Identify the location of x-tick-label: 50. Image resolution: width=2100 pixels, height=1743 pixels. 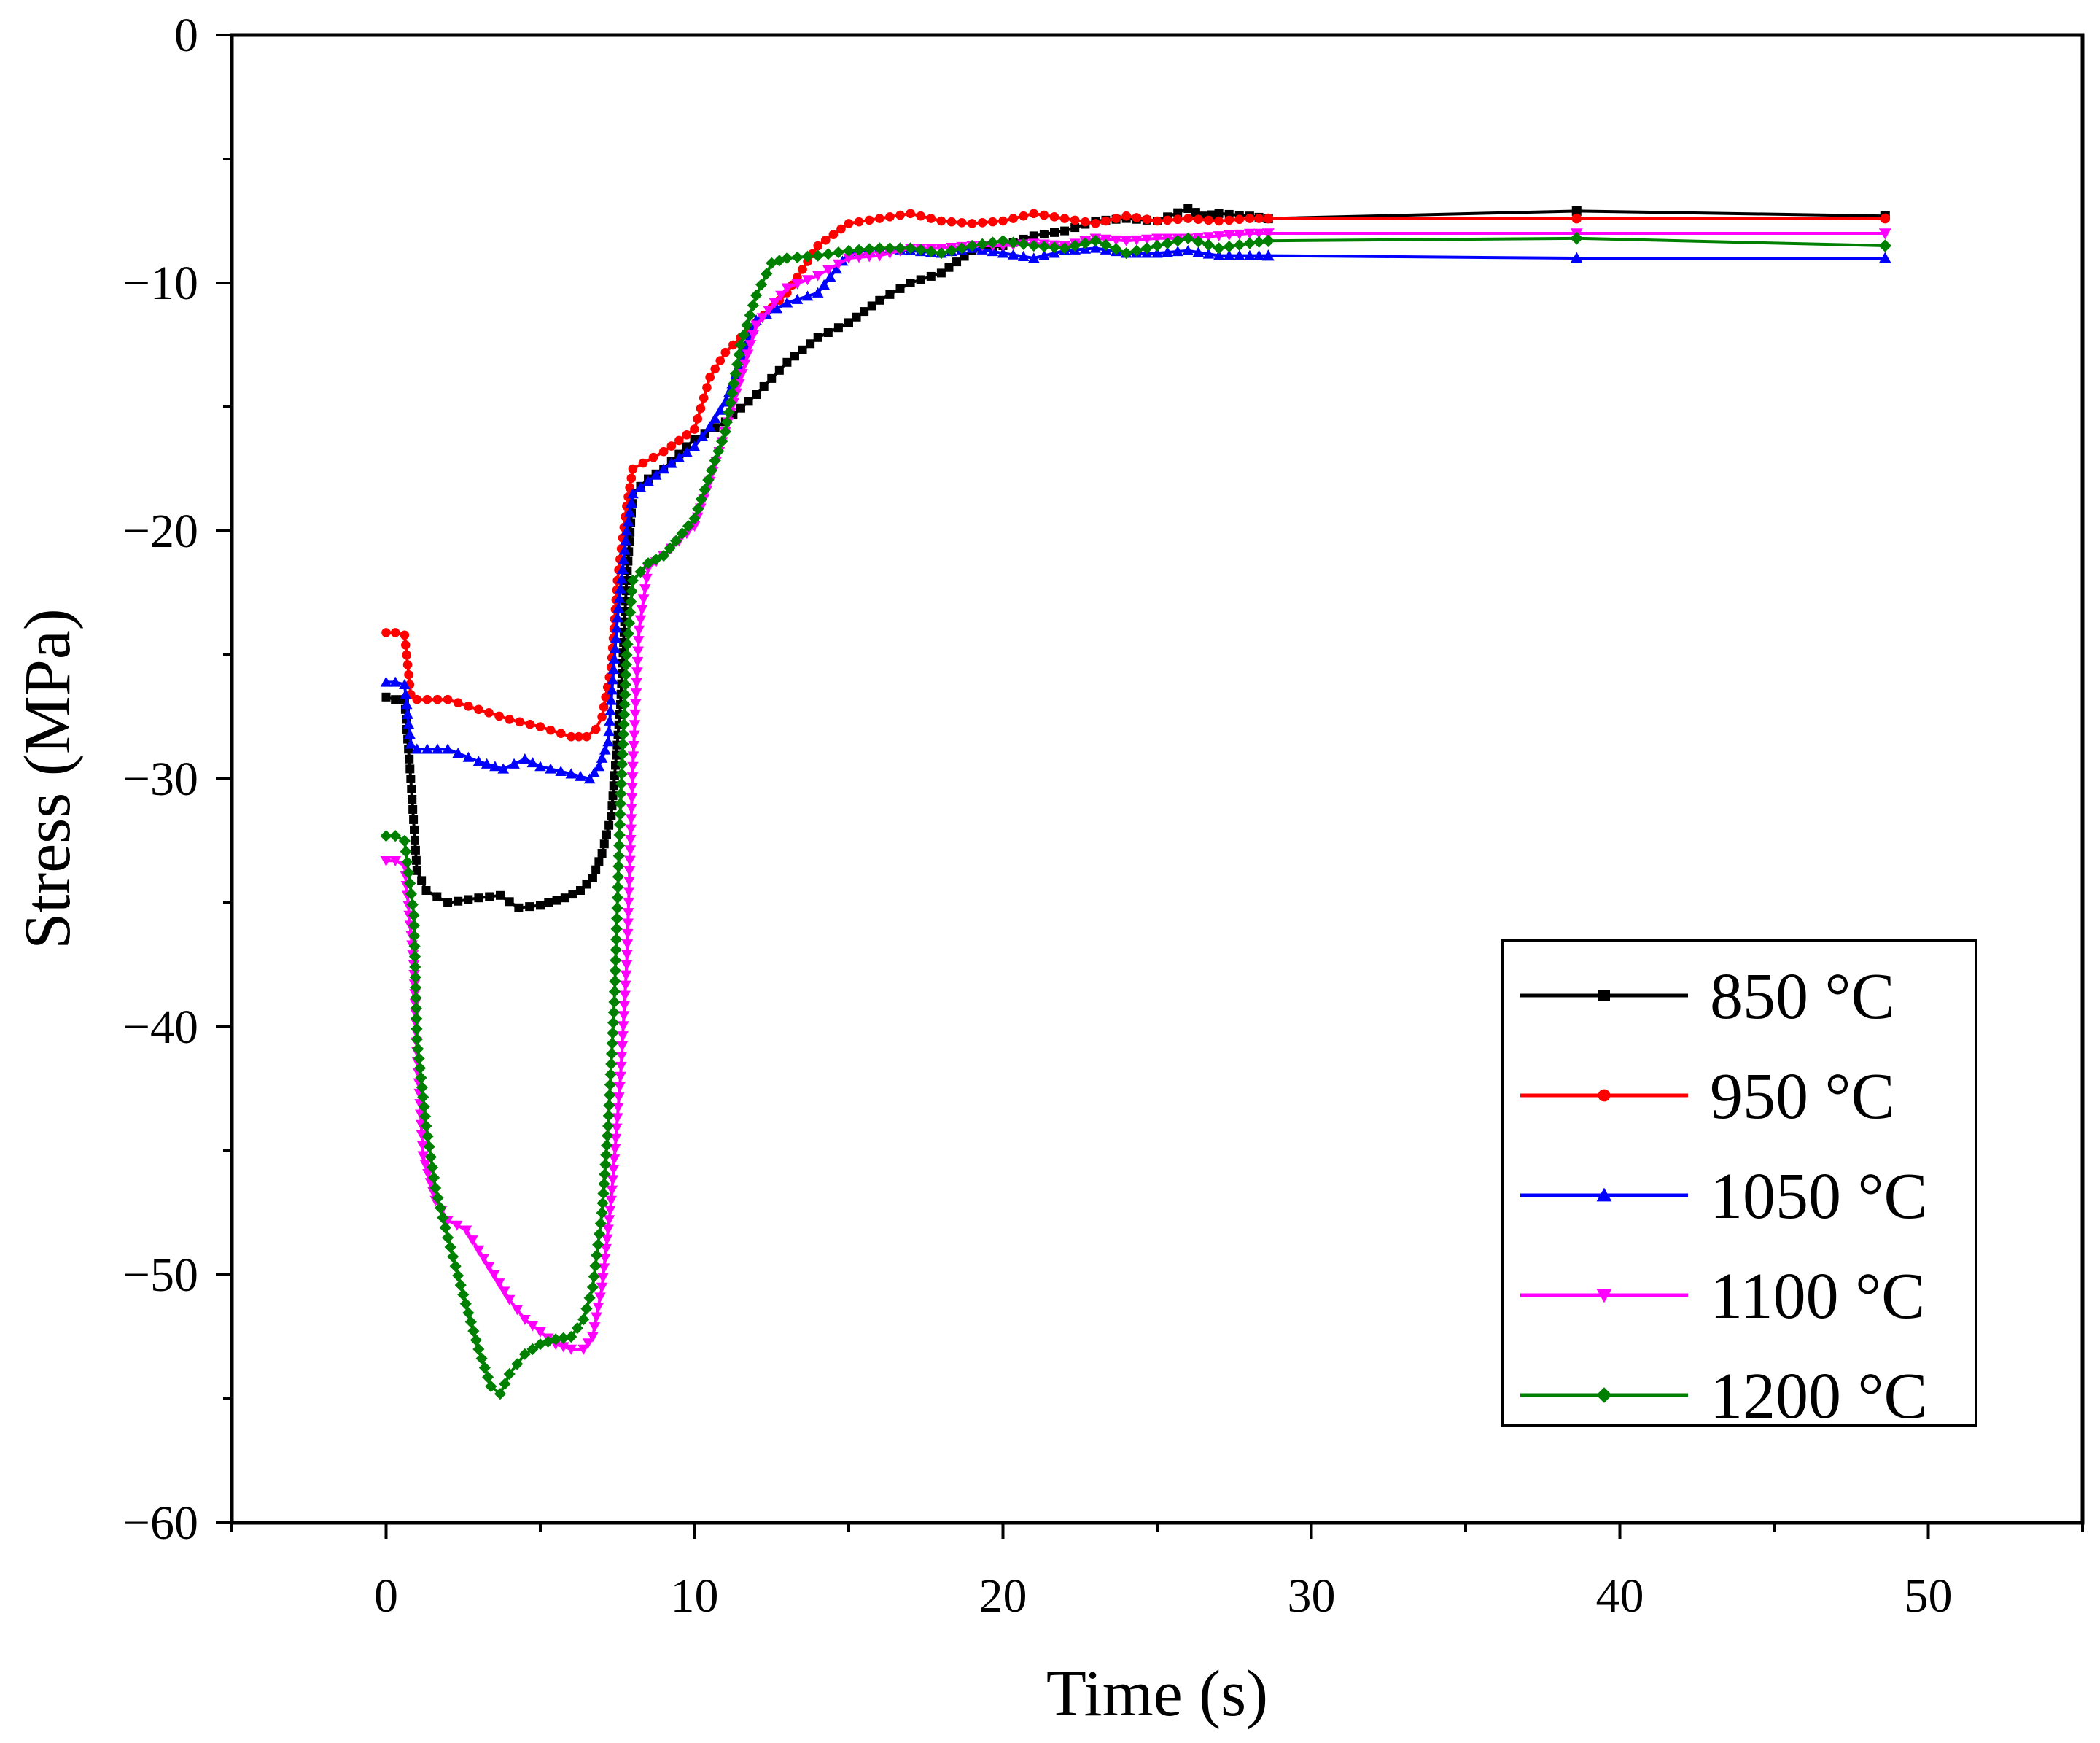
(1929, 1596).